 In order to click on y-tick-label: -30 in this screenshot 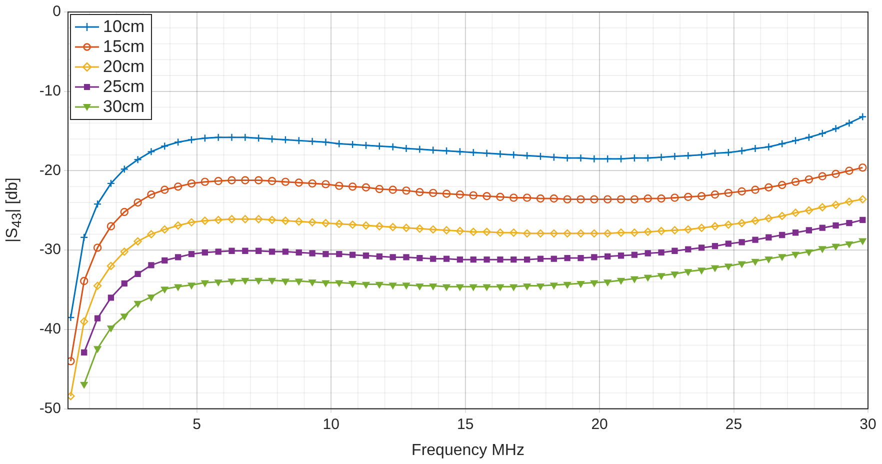, I will do `click(50, 249)`.